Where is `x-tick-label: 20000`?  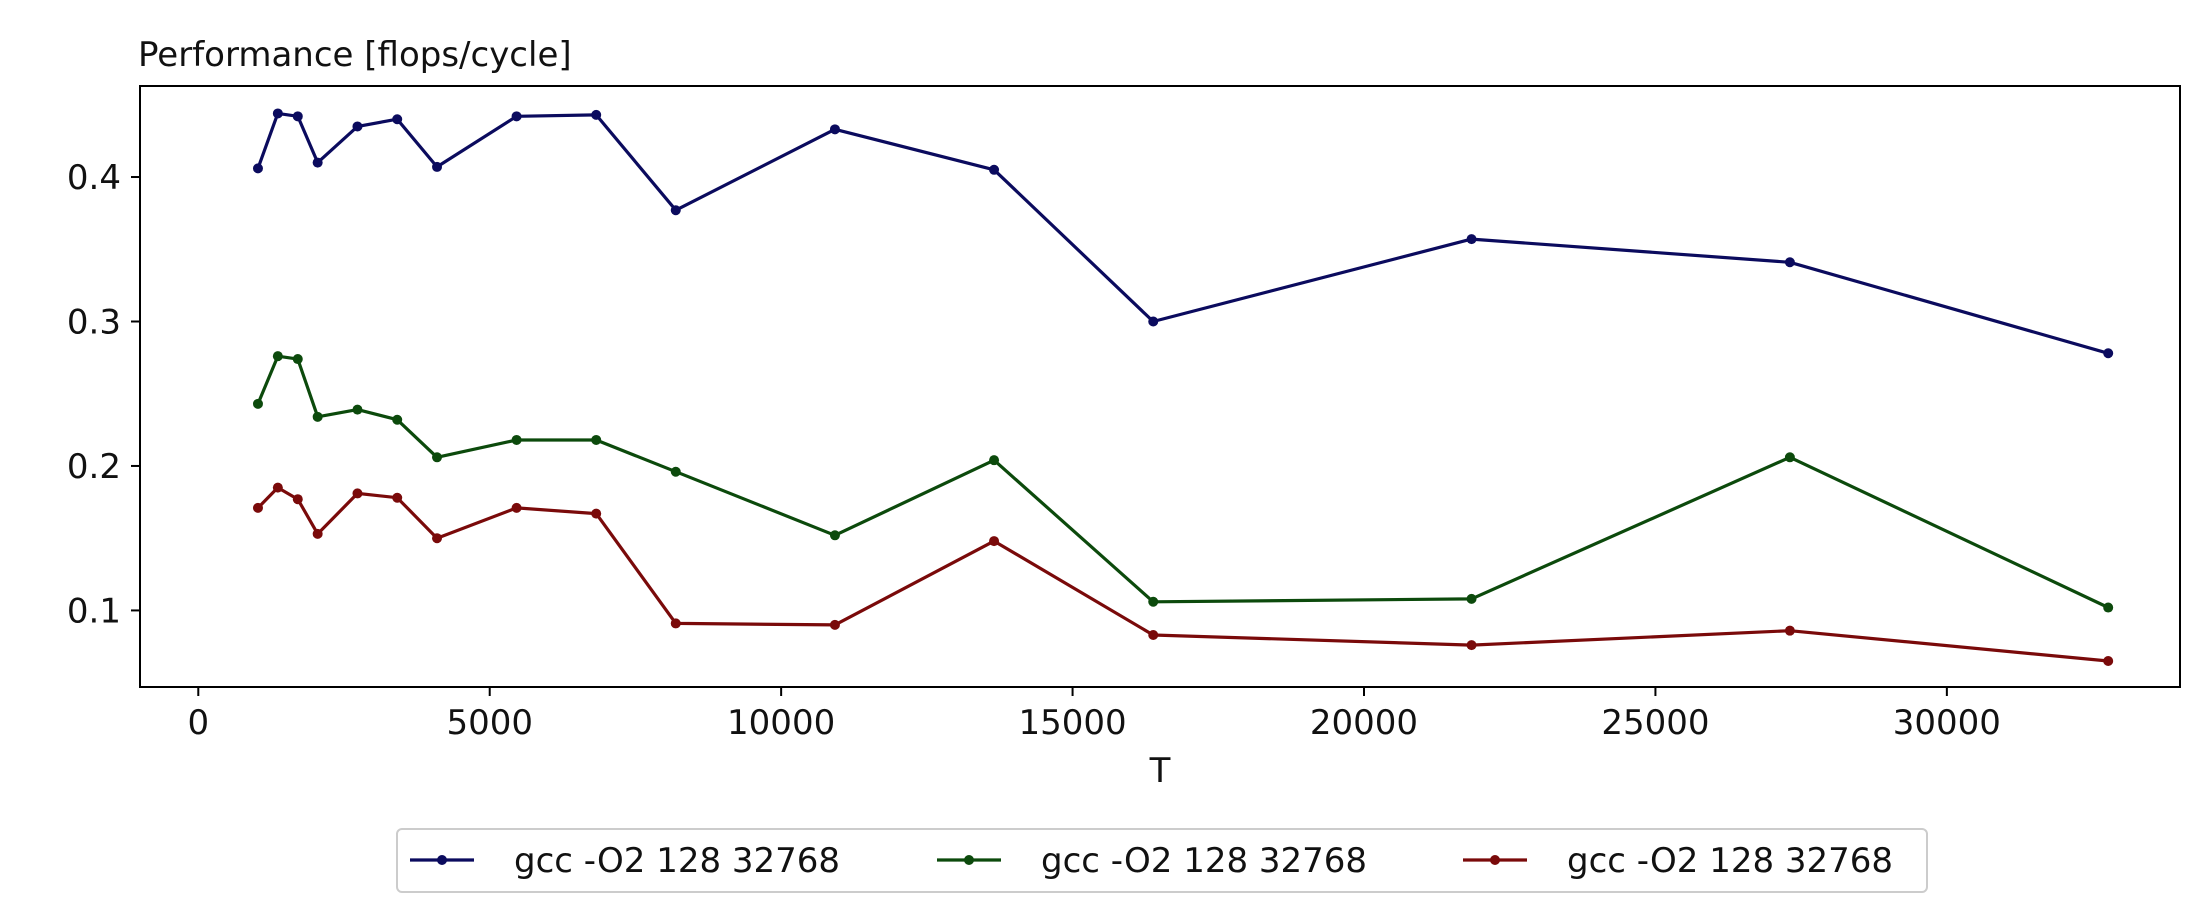 x-tick-label: 20000 is located at coordinates (1364, 723).